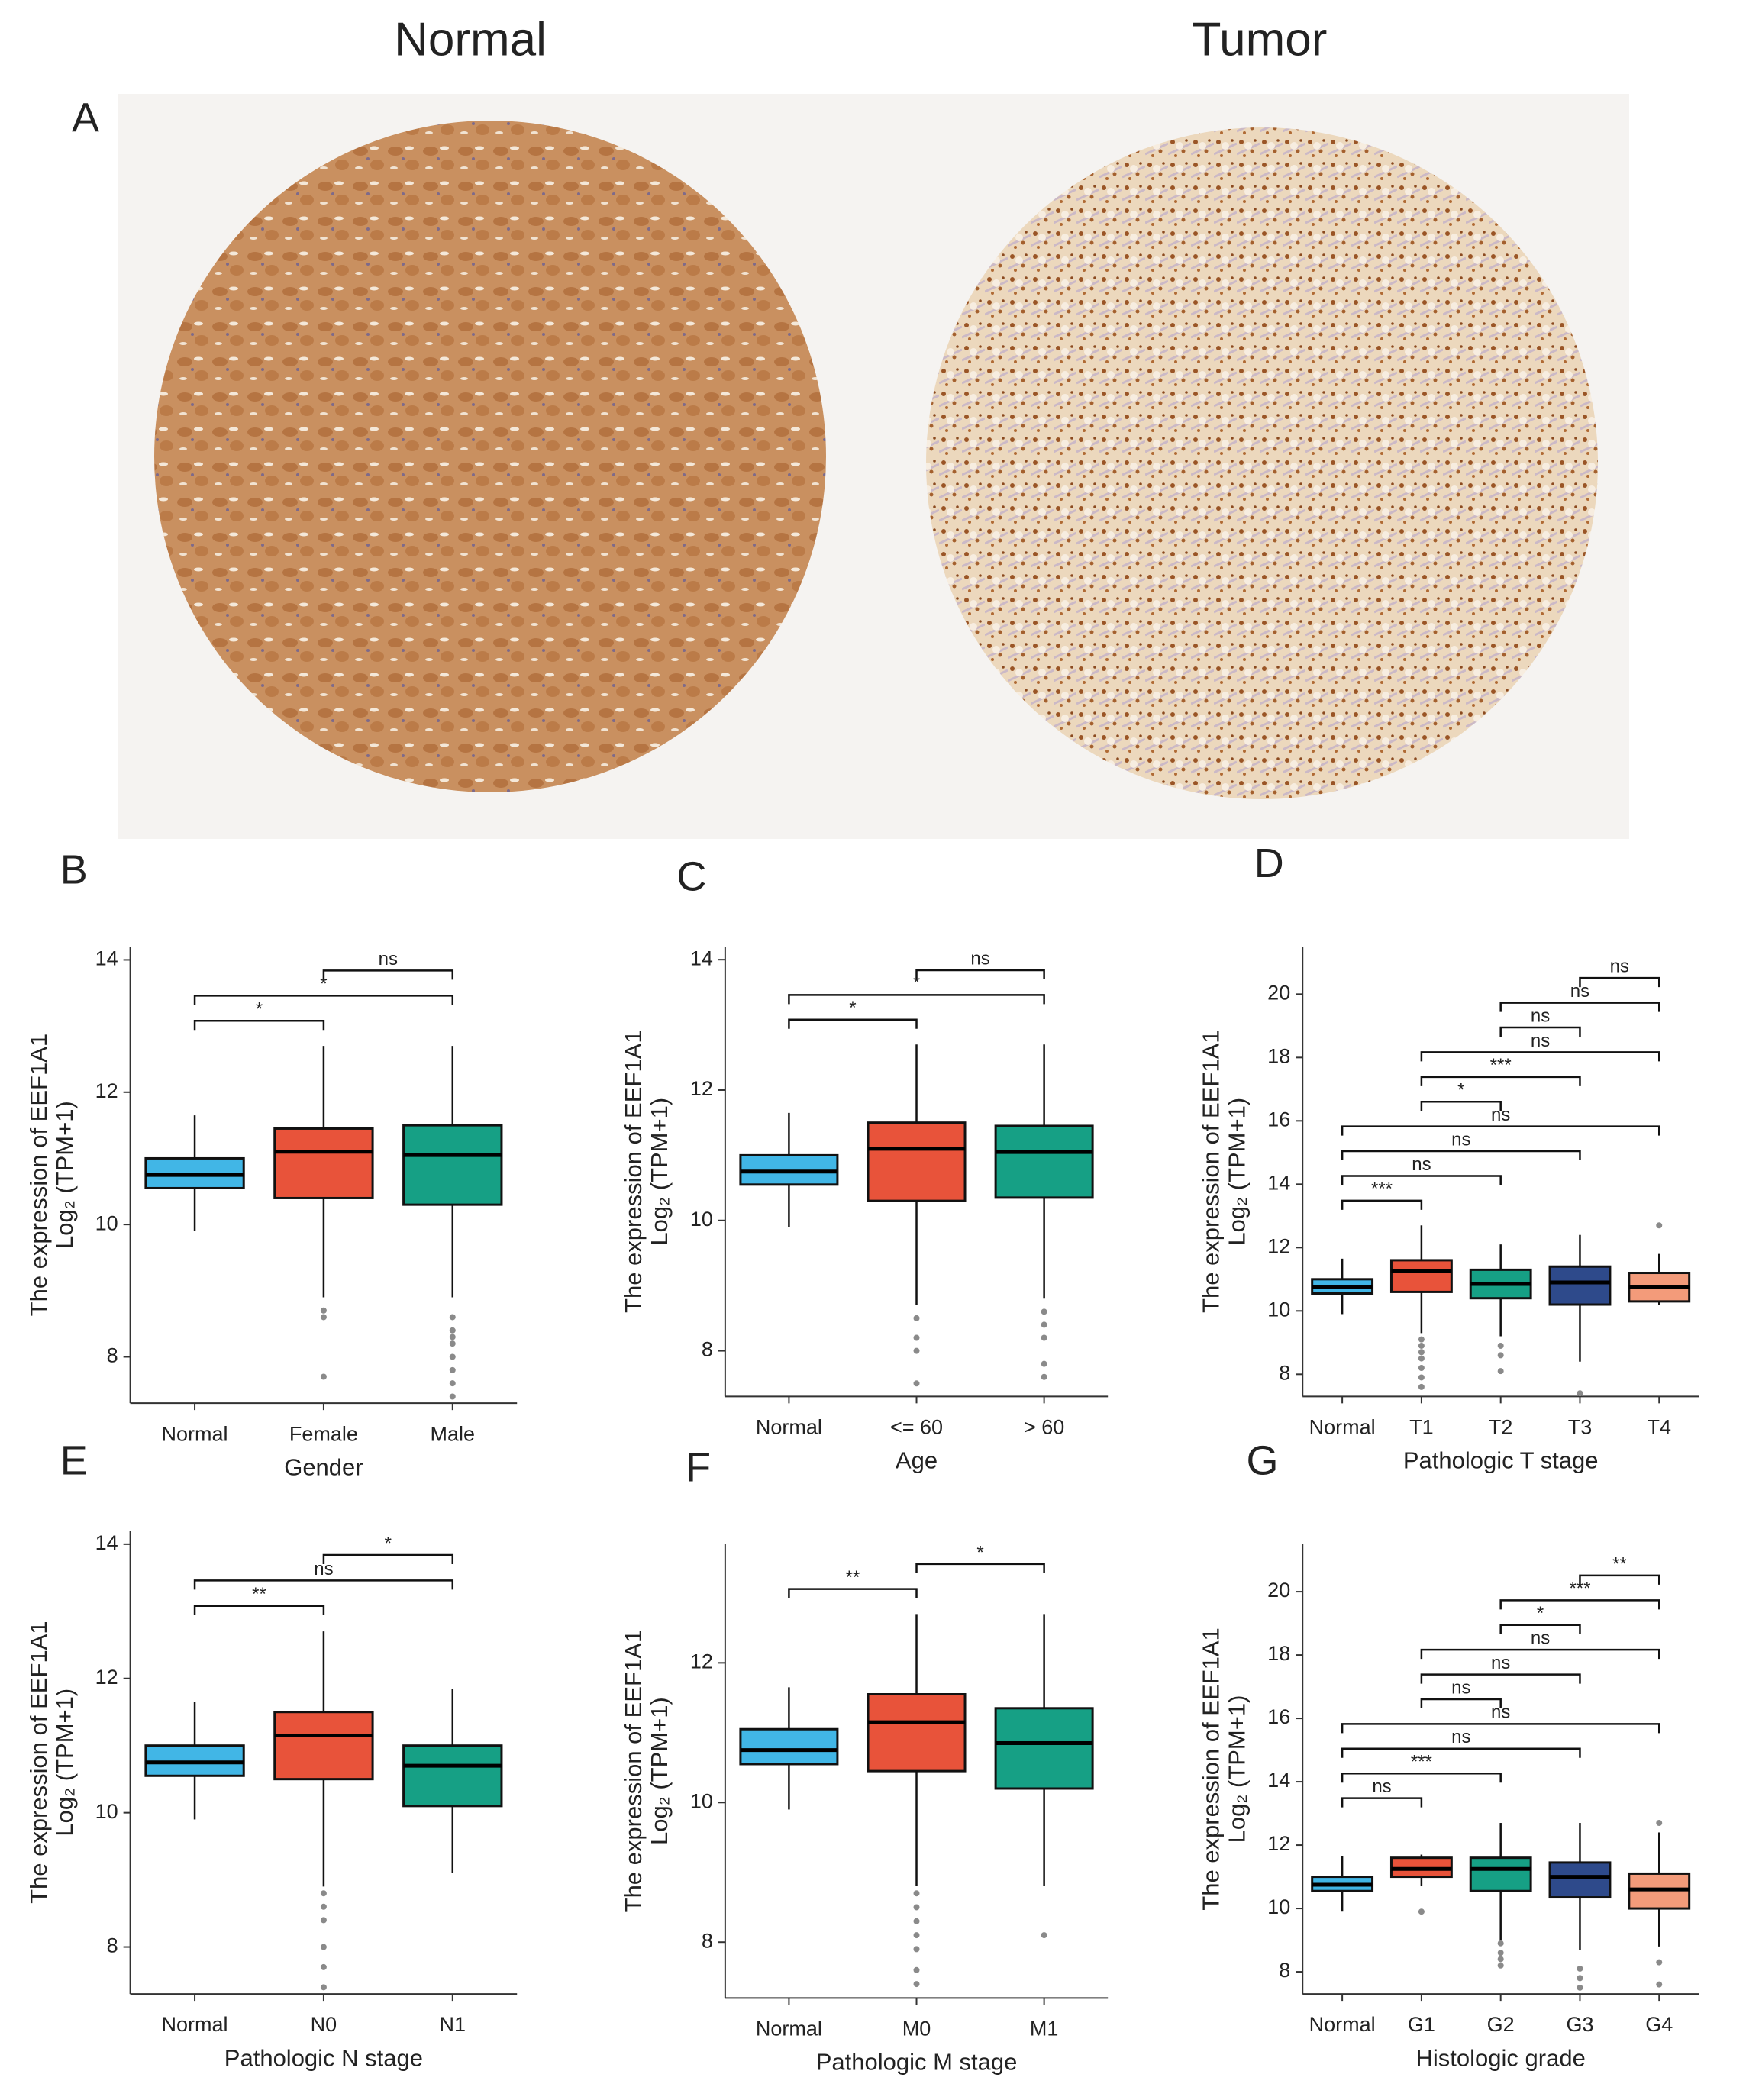 This screenshot has width=1746, height=2100. I want to click on x-axis-title: Gender, so click(323, 1466).